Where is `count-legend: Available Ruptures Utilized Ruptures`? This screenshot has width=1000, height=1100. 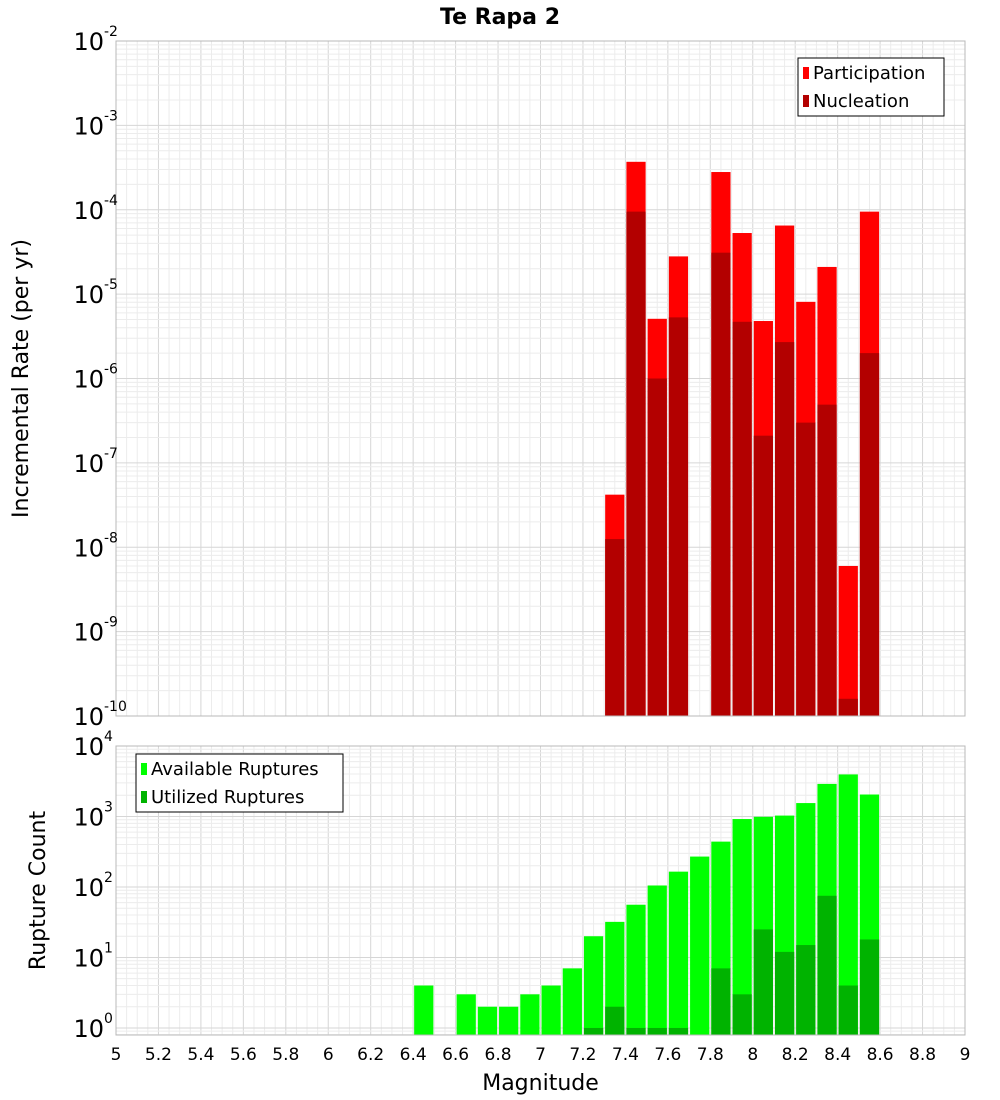
count-legend: Available Ruptures Utilized Ruptures is located at coordinates (239, 783).